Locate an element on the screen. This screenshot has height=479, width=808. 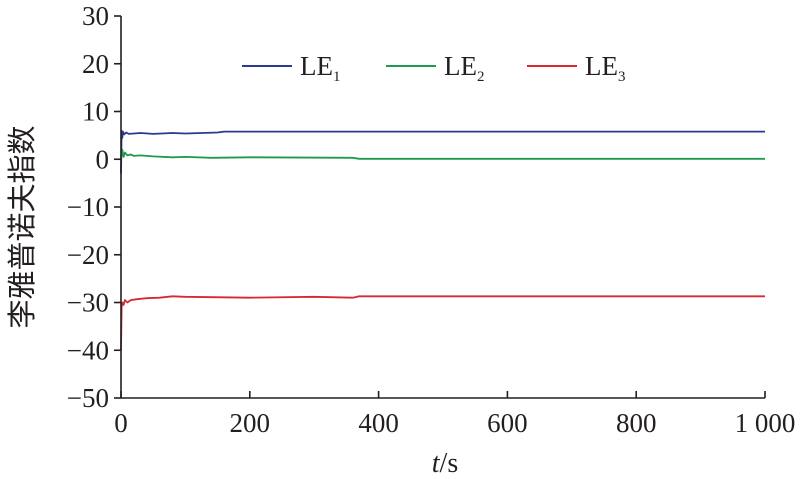
series-line-le1 is located at coordinates (442, 151).